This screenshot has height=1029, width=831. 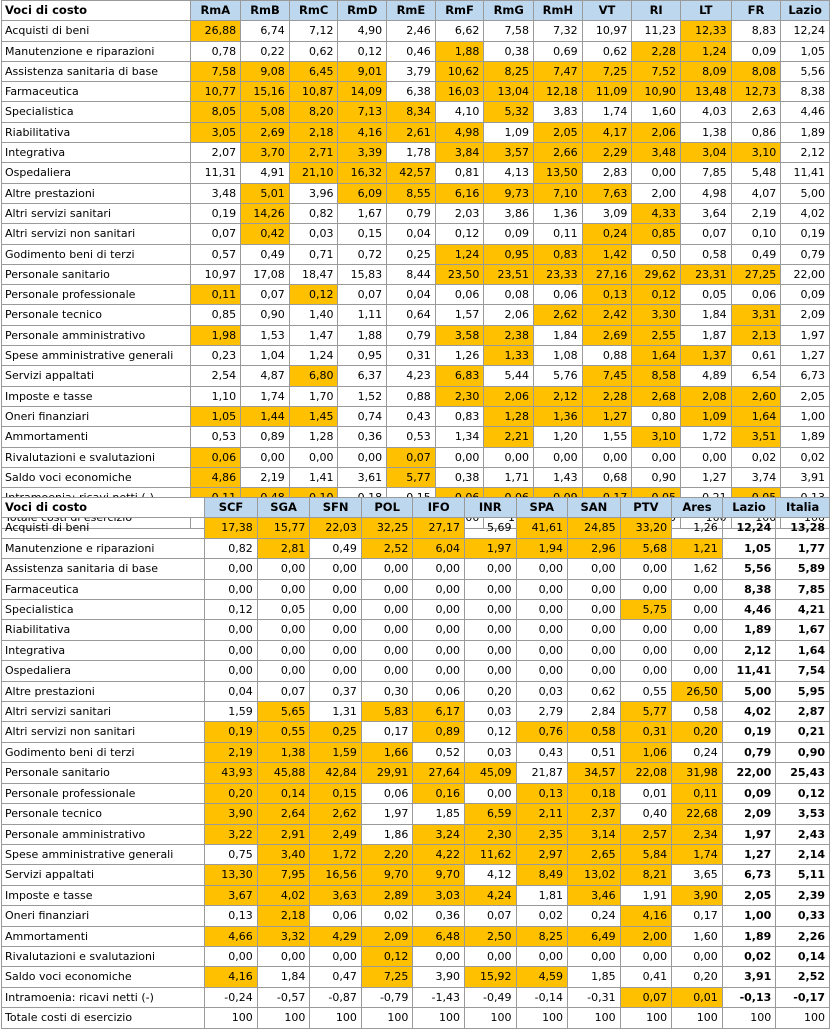 I want to click on table-cell: 0,37, so click(x=335, y=691).